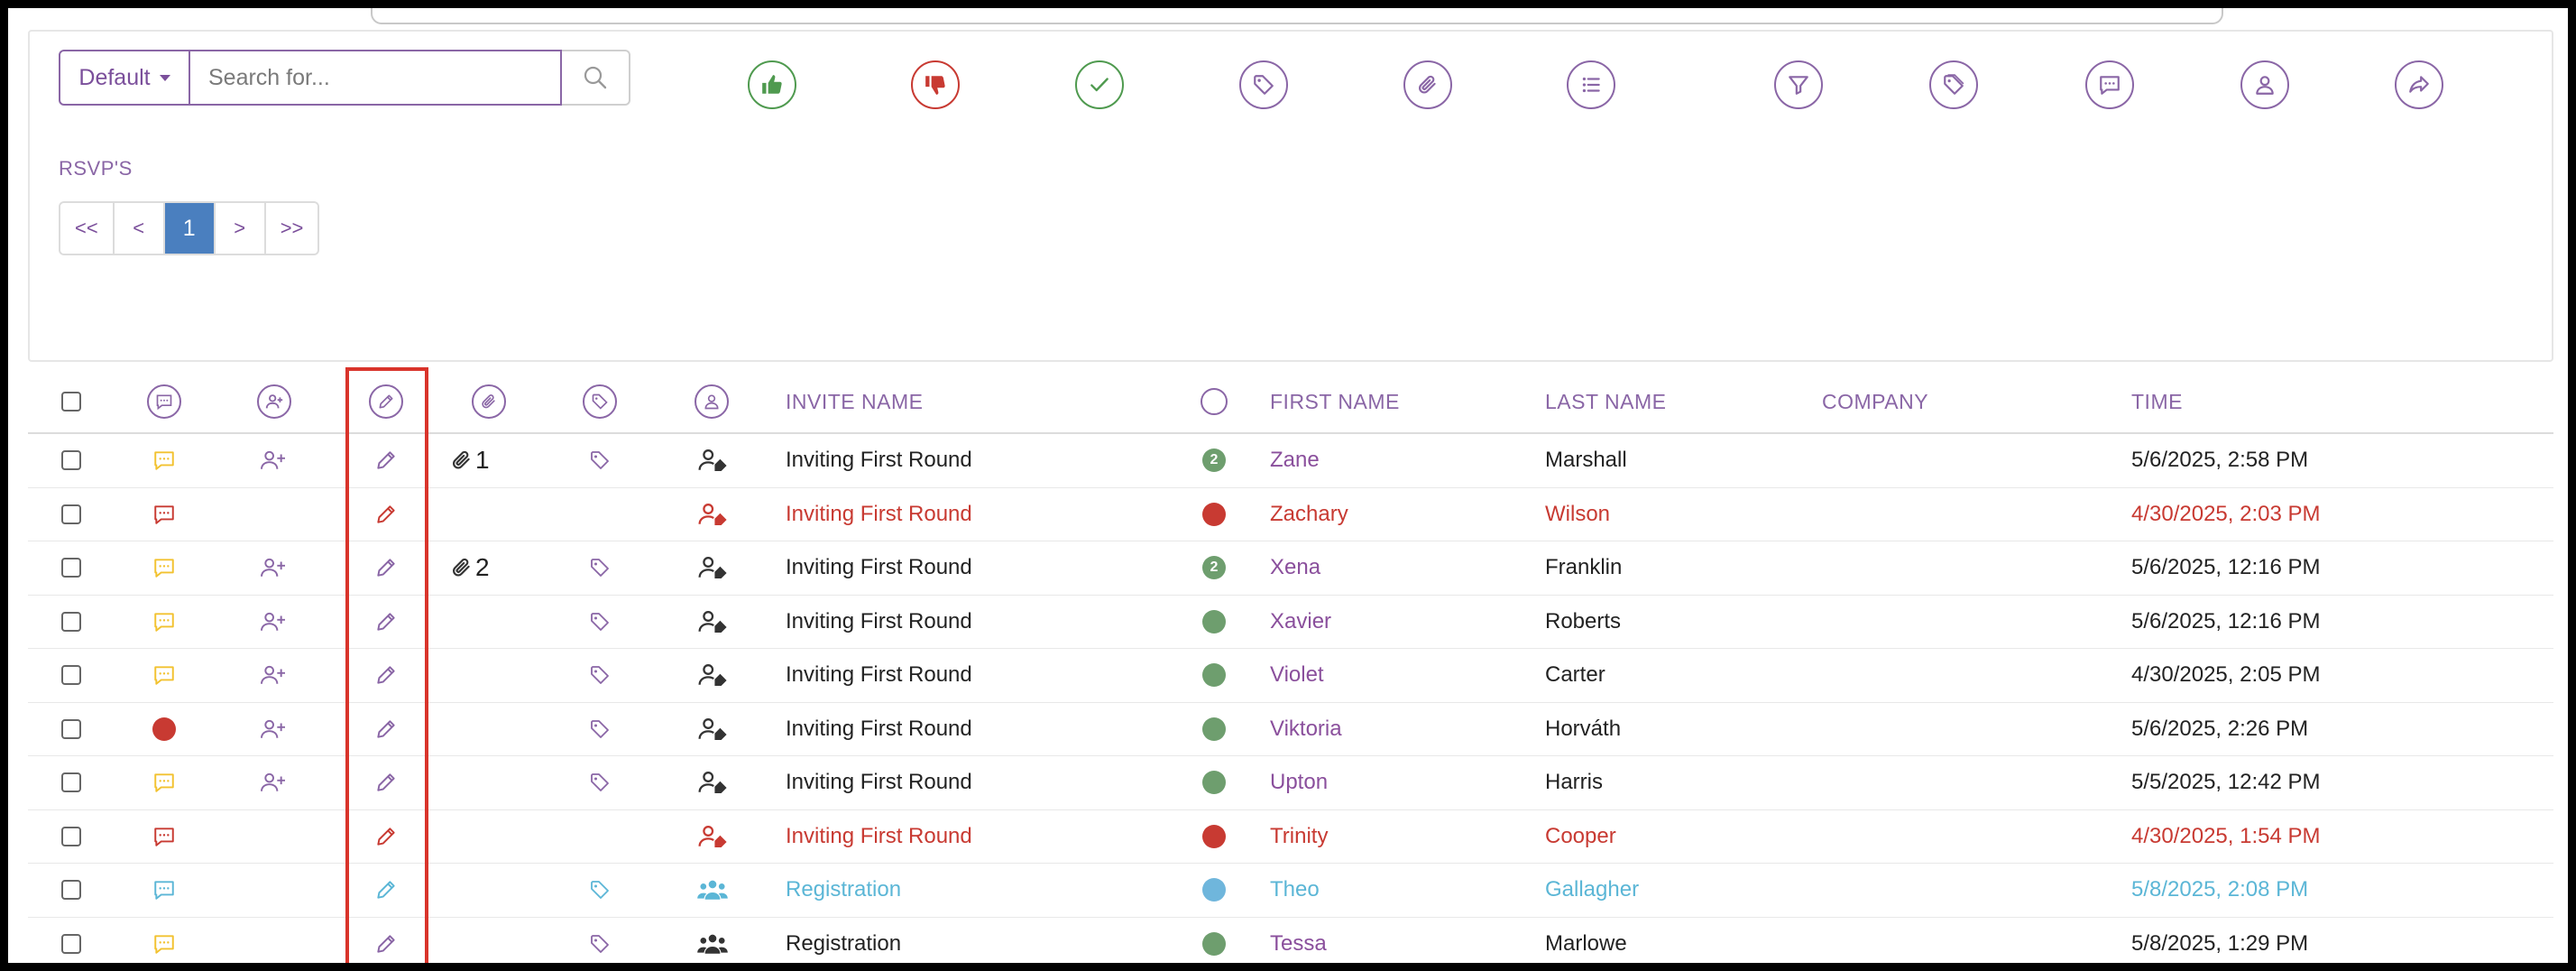 This screenshot has width=2576, height=971. What do you see at coordinates (241, 228) in the screenshot?
I see `next-page-button: >` at bounding box center [241, 228].